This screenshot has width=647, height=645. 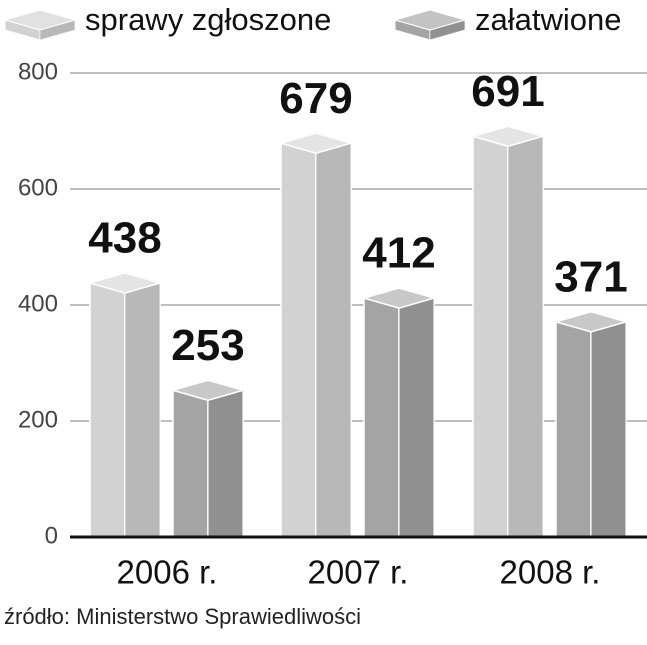 I want to click on legend-item: sprawy zgłoszone, so click(x=167, y=21).